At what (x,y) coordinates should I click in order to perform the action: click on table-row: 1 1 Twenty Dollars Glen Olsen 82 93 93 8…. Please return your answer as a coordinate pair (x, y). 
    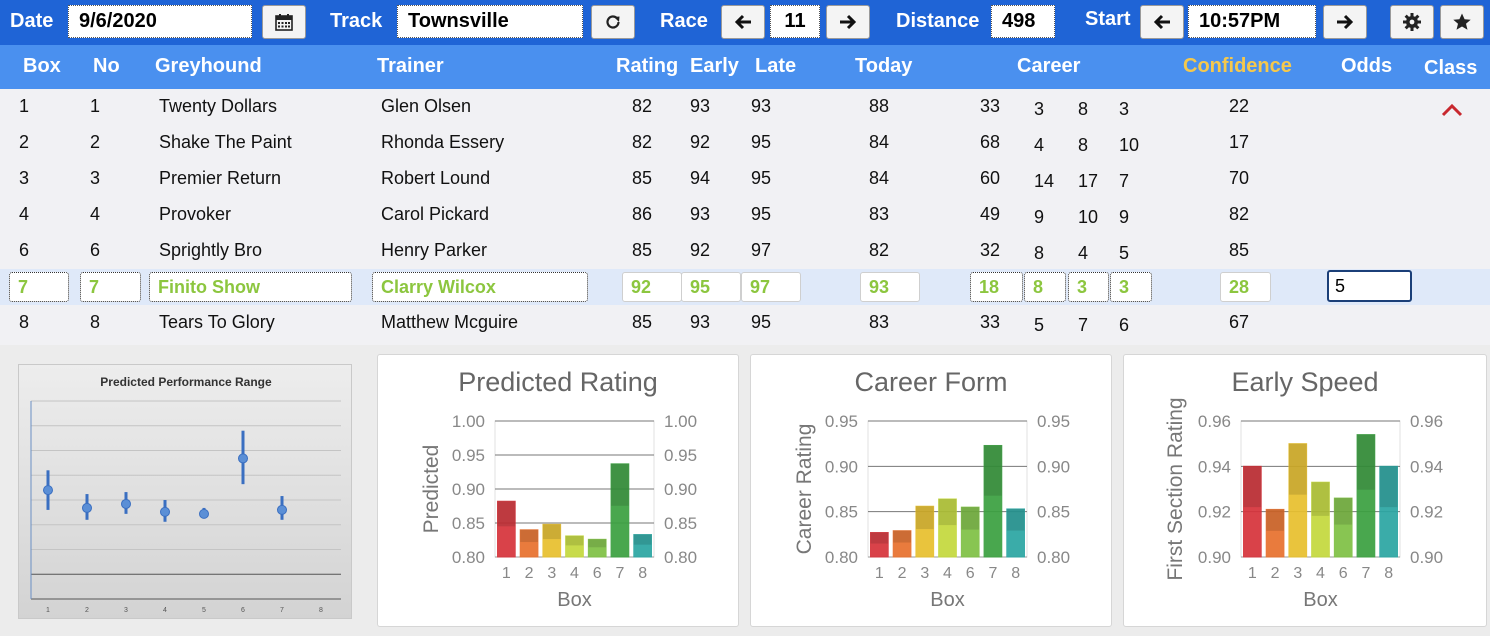
    Looking at the image, I should click on (745, 107).